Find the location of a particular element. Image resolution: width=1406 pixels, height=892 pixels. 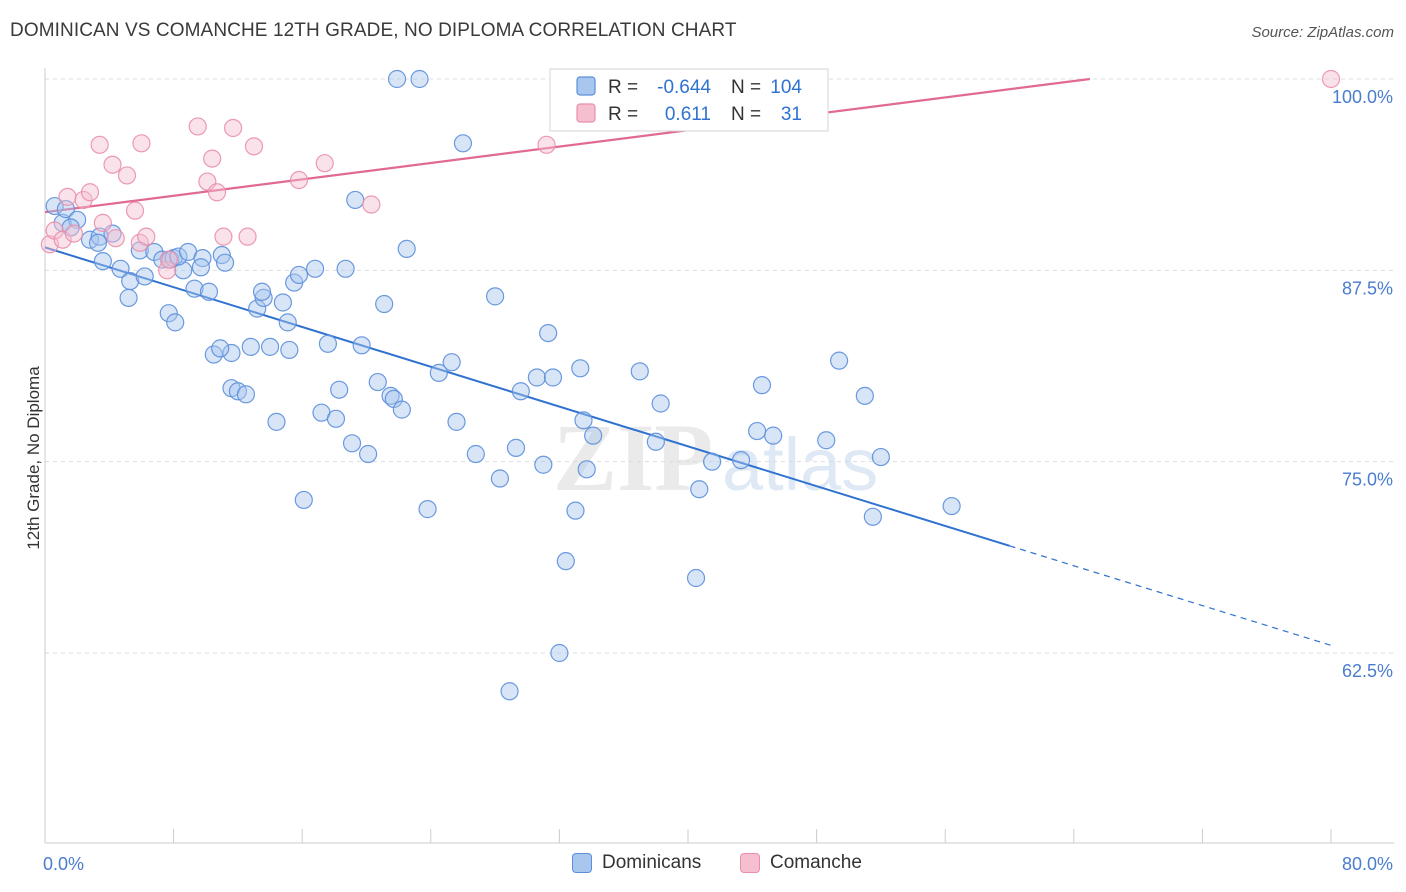

bottom-legend: Dominicans Comanche is located at coordinates (703, 865).